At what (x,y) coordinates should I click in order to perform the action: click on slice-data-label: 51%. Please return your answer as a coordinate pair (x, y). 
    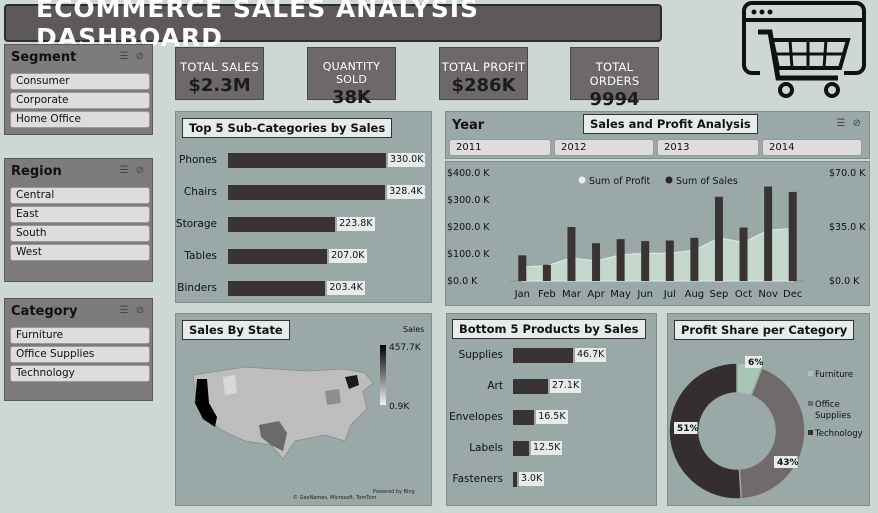
    Looking at the image, I should click on (688, 429).